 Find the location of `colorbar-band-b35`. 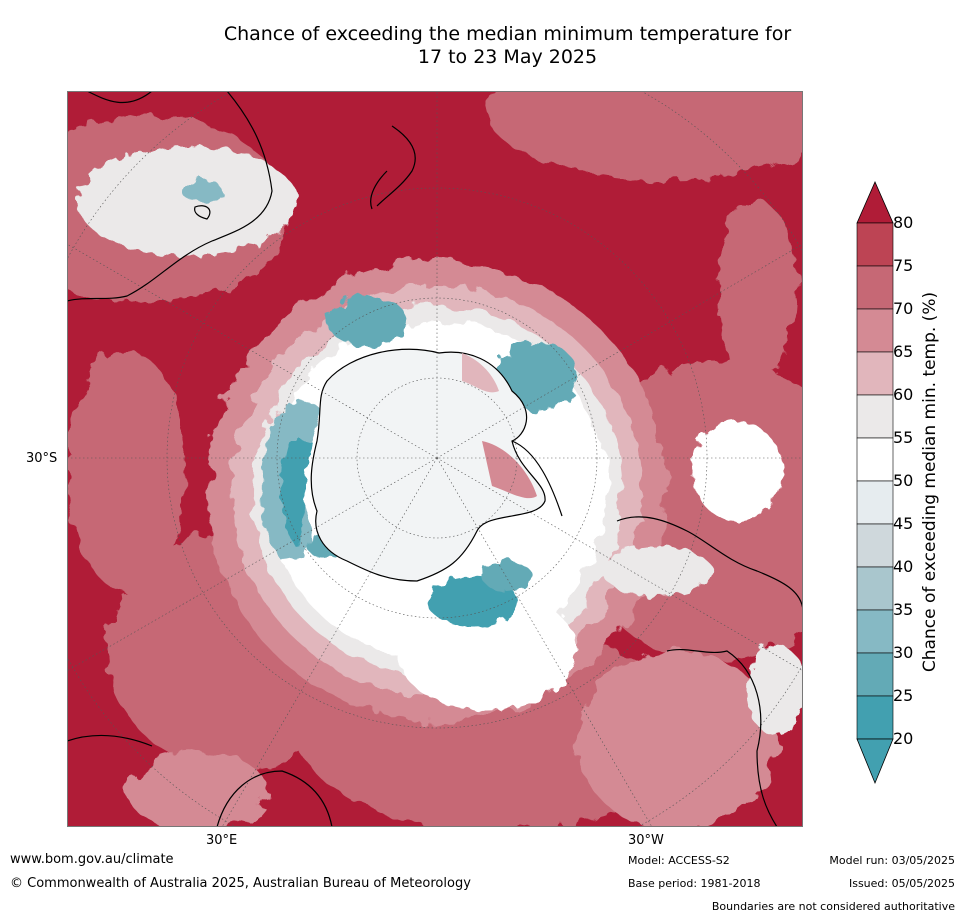

colorbar-band-b35 is located at coordinates (875, 588).